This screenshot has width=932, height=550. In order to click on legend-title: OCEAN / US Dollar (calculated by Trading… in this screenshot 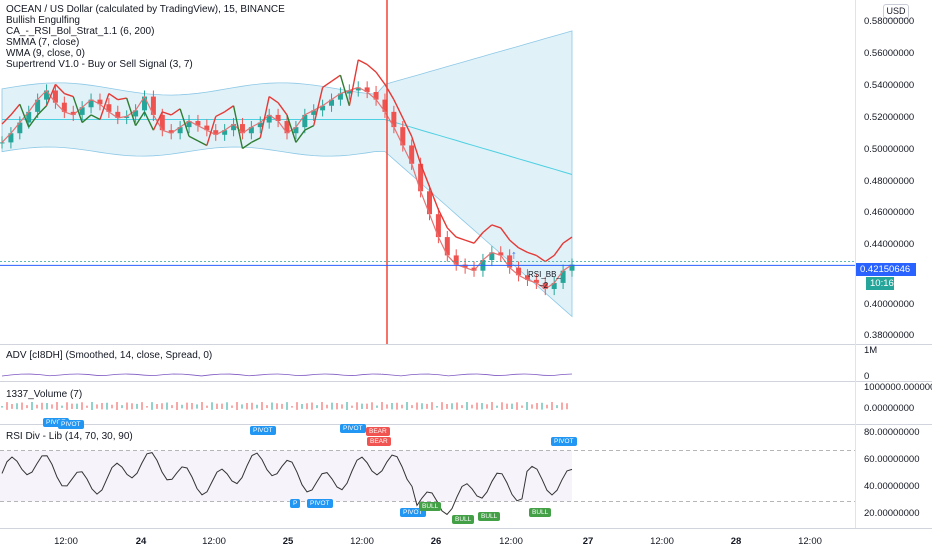, I will do `click(145, 9)`.